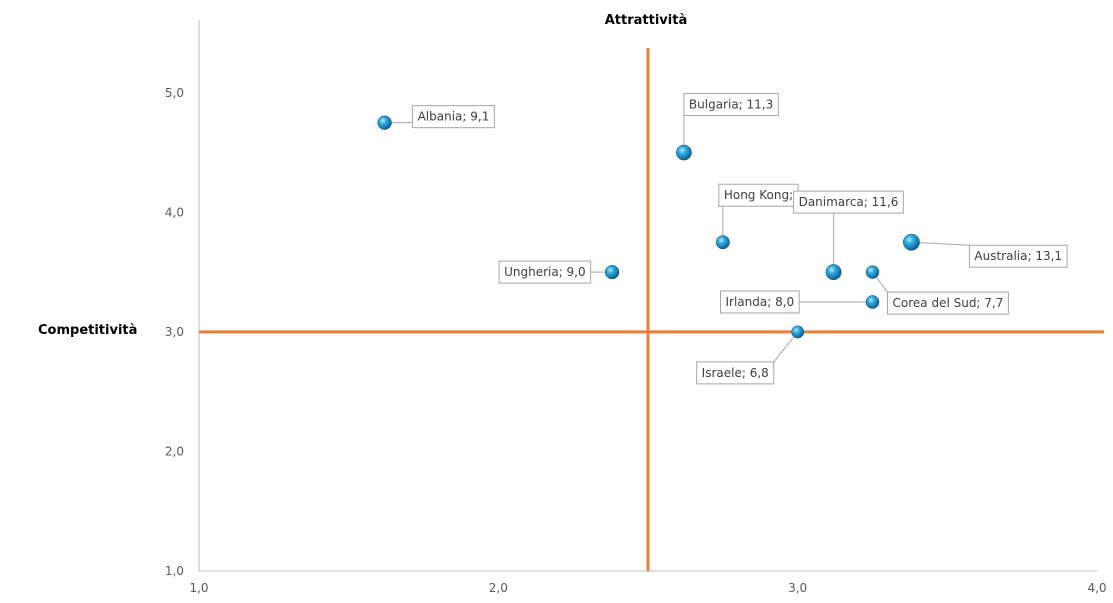 This screenshot has width=1113, height=603. I want to click on y-axis-title: Competitività, so click(87, 330).